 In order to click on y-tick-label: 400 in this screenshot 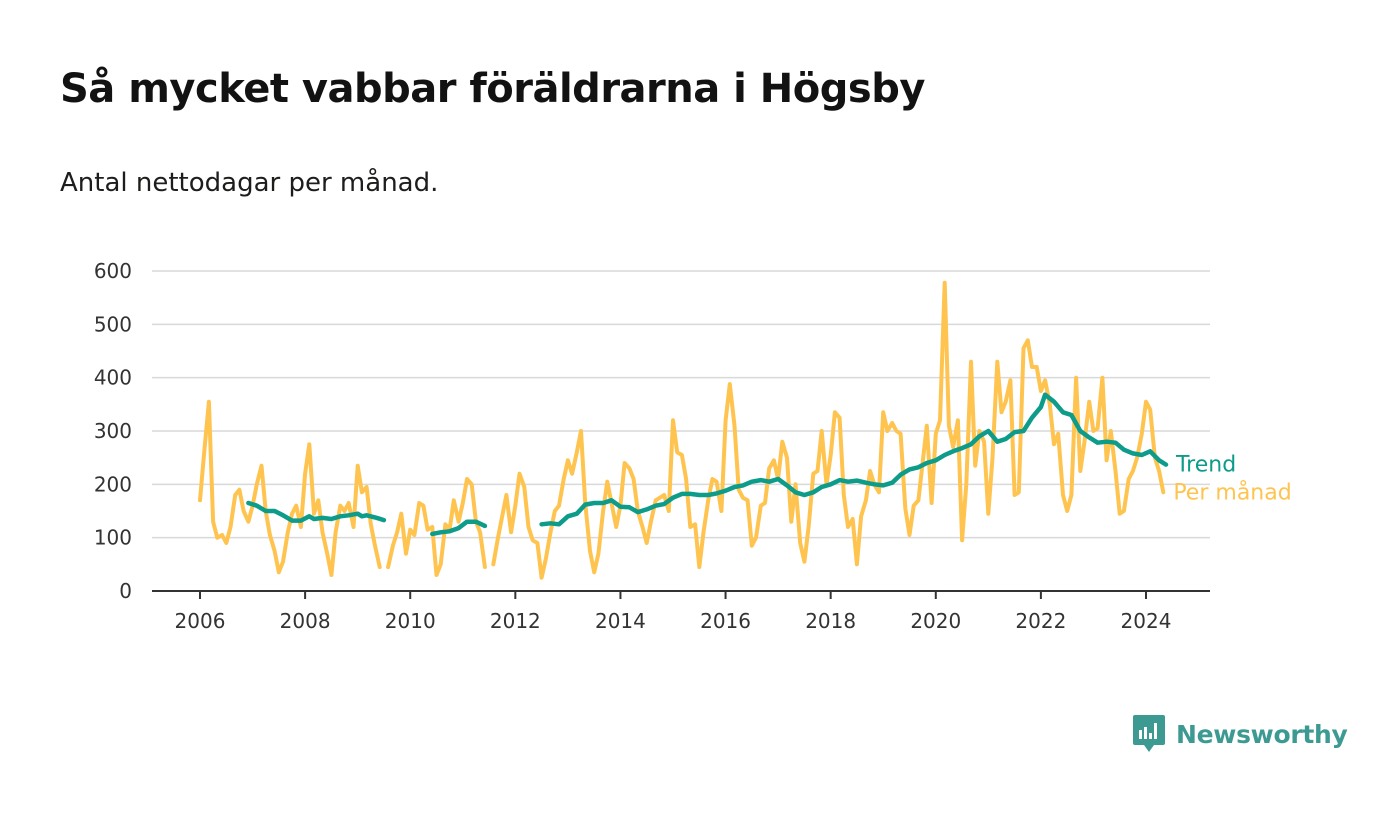, I will do `click(113, 378)`.